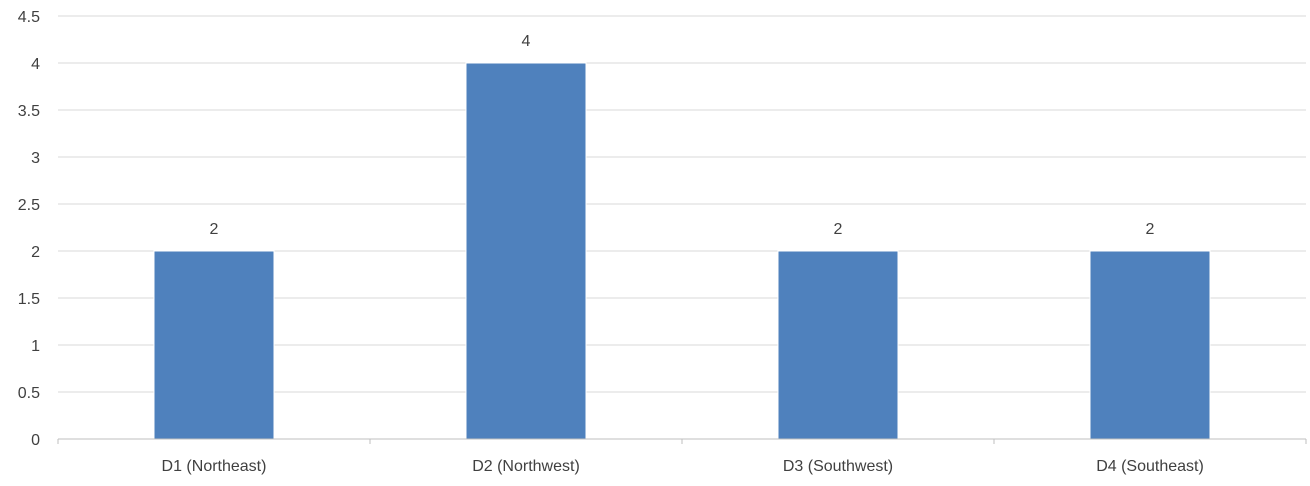 Image resolution: width=1310 pixels, height=486 pixels. What do you see at coordinates (29, 393) in the screenshot?
I see `y-tick-label: 0.5` at bounding box center [29, 393].